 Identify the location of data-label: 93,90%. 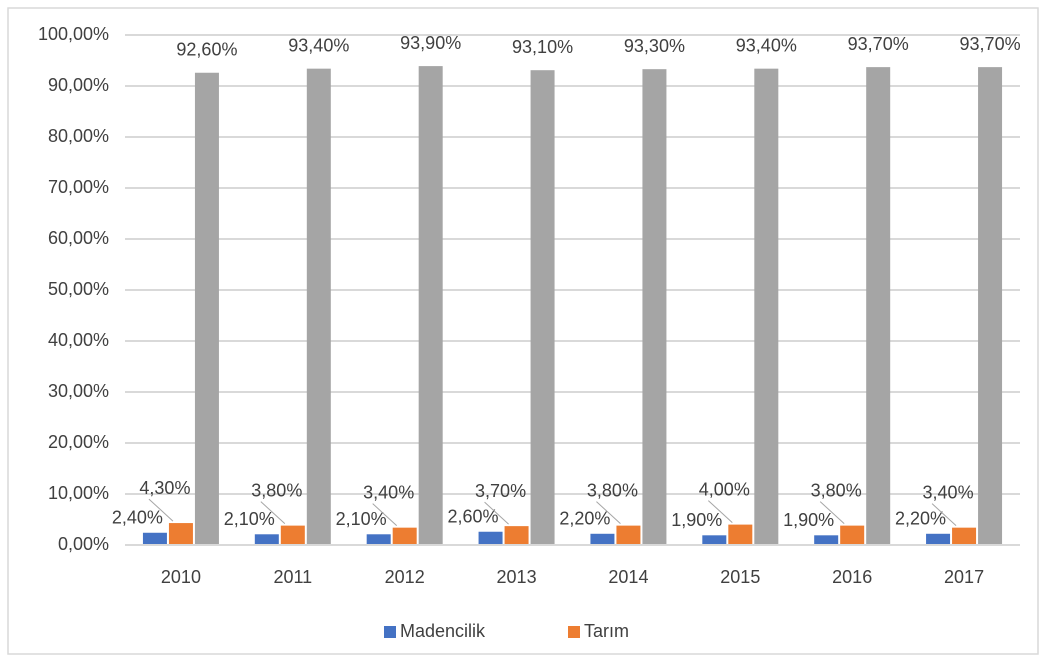
(430, 43).